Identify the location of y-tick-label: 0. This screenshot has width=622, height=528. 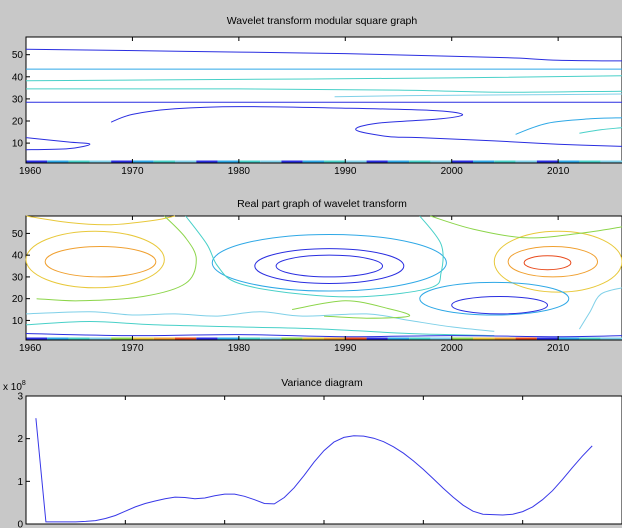
(20, 524).